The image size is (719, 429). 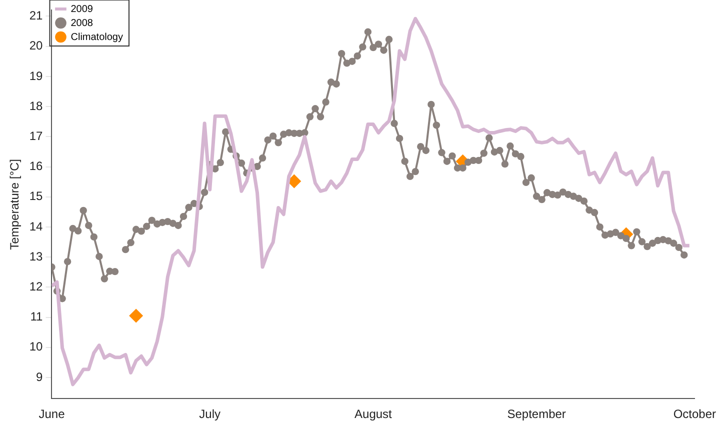 What do you see at coordinates (210, 414) in the screenshot?
I see `x-tick-label: July` at bounding box center [210, 414].